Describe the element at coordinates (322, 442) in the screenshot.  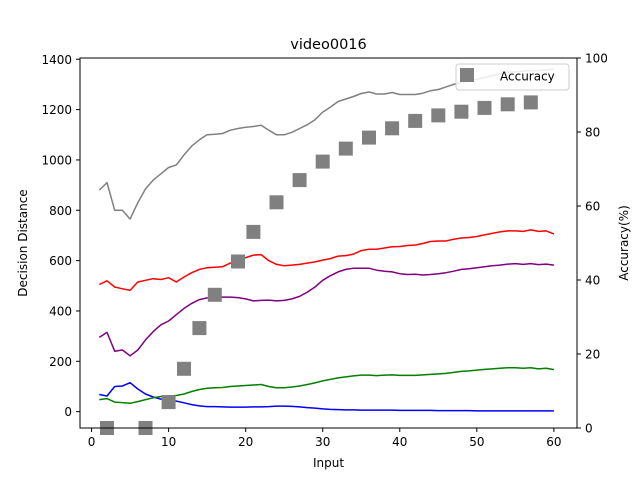
I see `x-tick-label: 30` at that location.